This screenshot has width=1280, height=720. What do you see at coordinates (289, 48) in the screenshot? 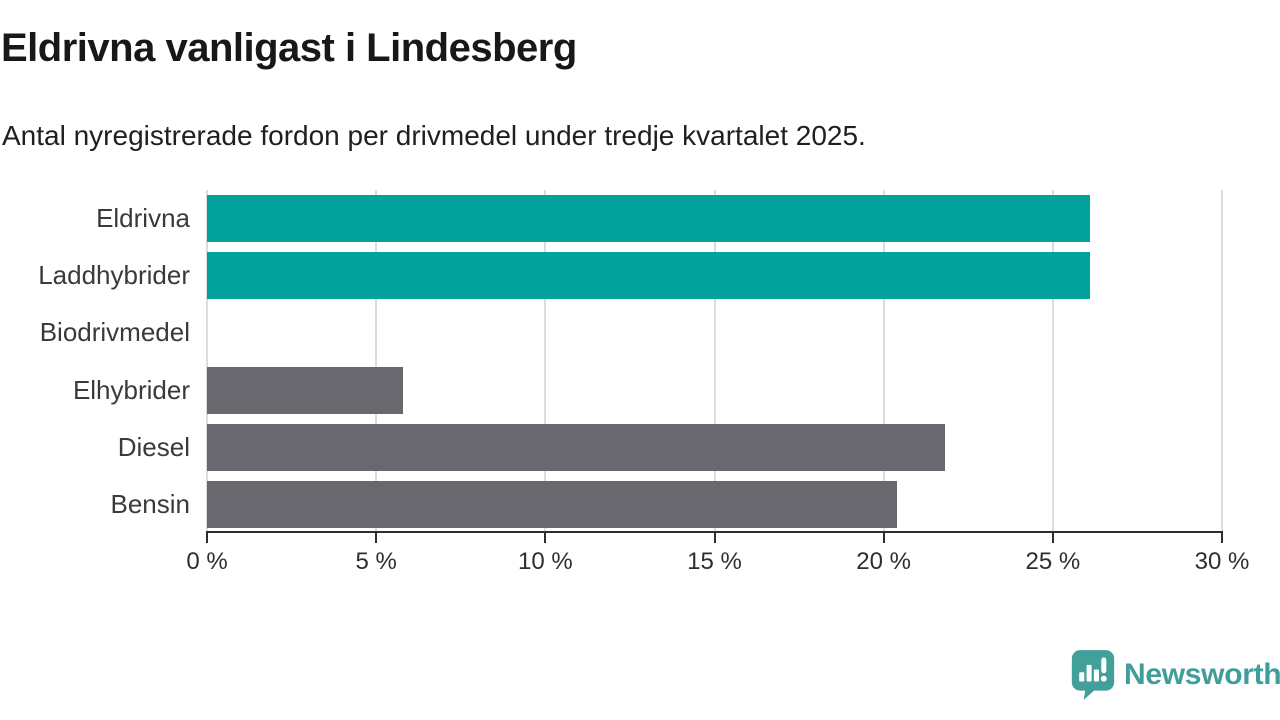
I see `page-title: Eldrivna vanligast i Lindesberg` at bounding box center [289, 48].